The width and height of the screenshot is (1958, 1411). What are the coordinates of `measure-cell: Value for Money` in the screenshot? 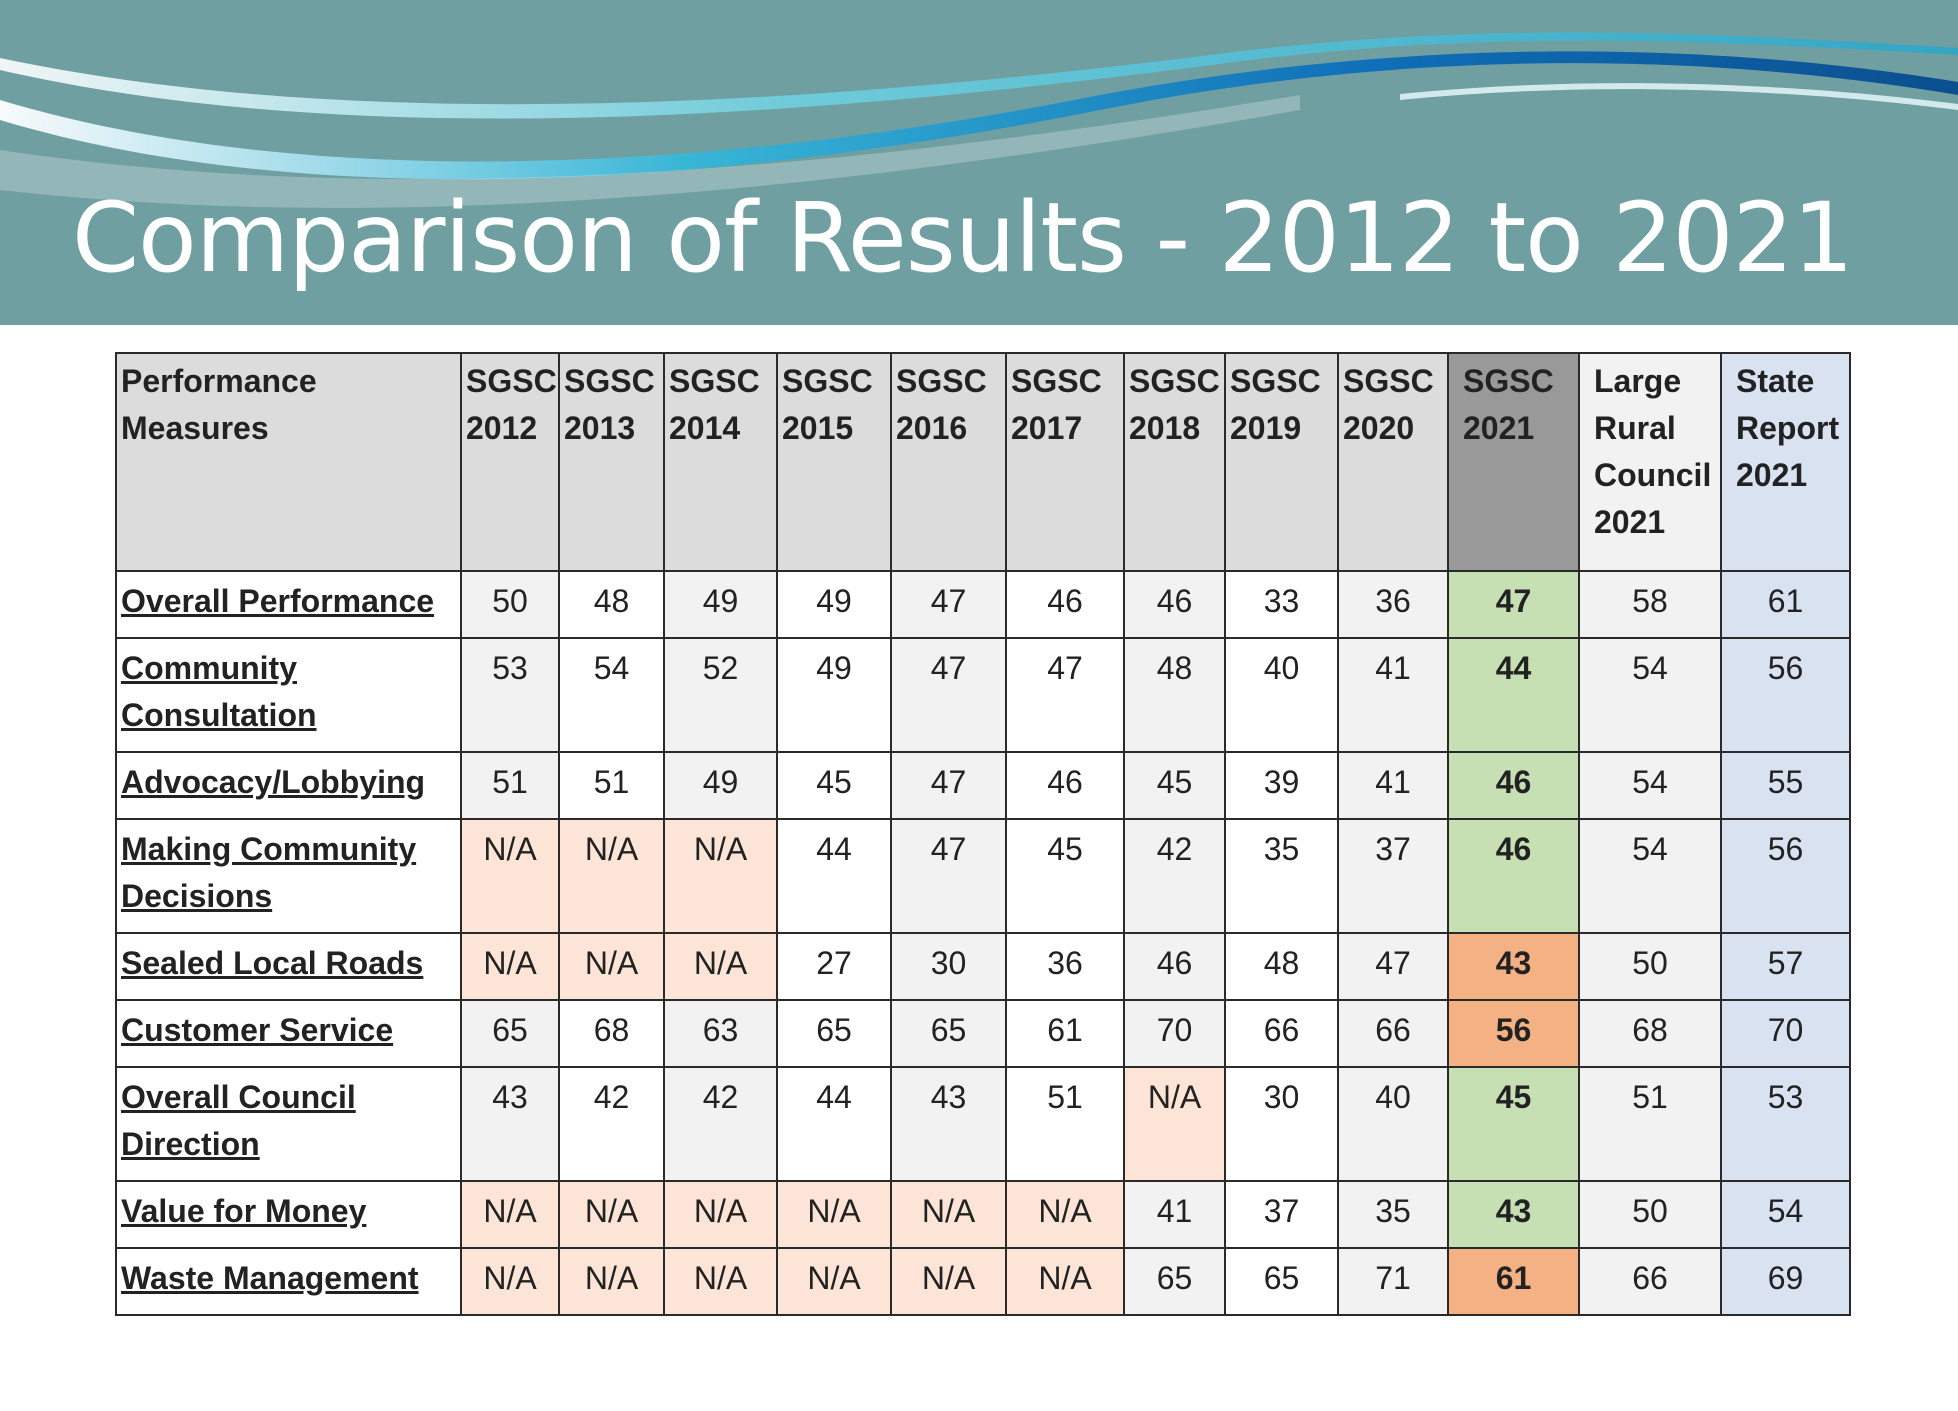 It's located at (288, 1214).